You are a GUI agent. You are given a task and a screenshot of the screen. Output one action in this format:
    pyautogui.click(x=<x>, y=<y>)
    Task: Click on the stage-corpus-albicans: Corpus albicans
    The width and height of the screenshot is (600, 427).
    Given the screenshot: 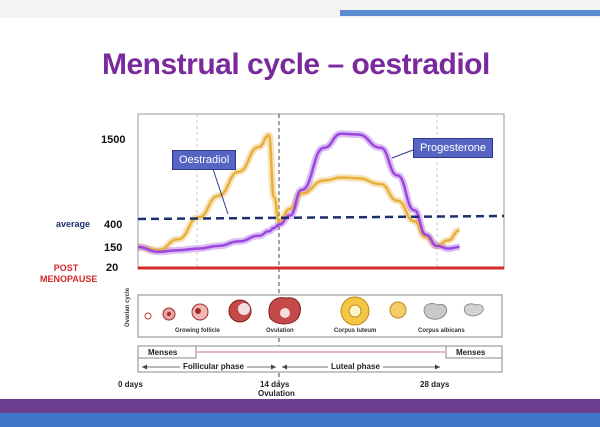 What is the action you would take?
    pyautogui.click(x=441, y=331)
    